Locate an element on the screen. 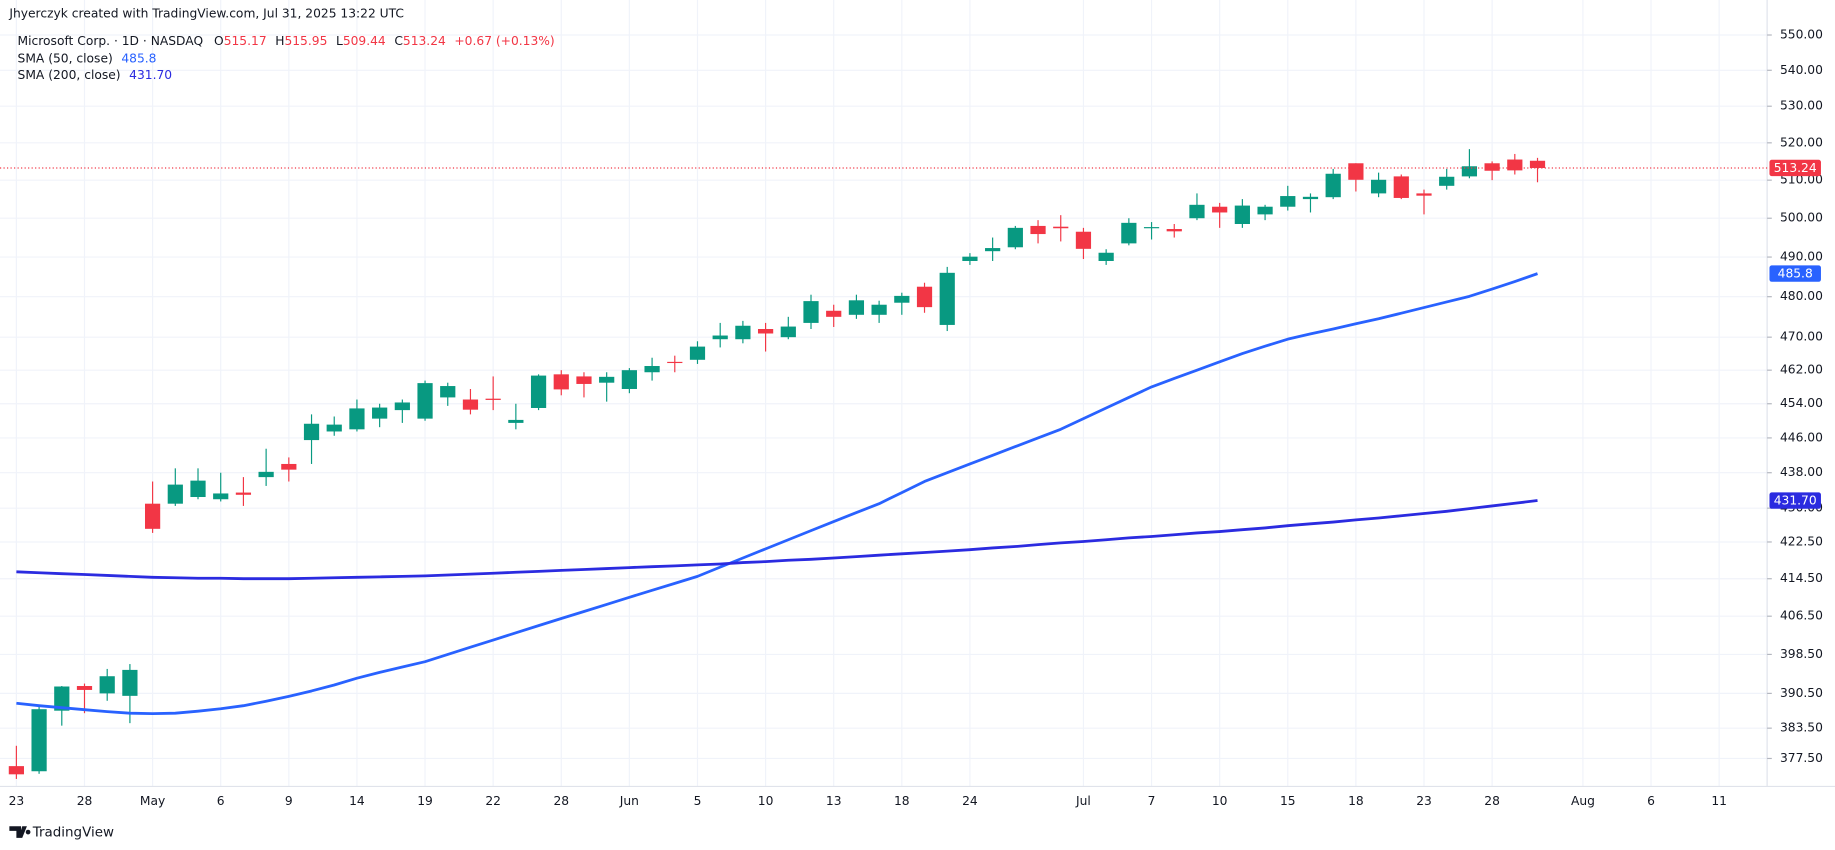 The image size is (1835, 850). legend-sma50: SMA (50, close) 485.8 is located at coordinates (87, 58).